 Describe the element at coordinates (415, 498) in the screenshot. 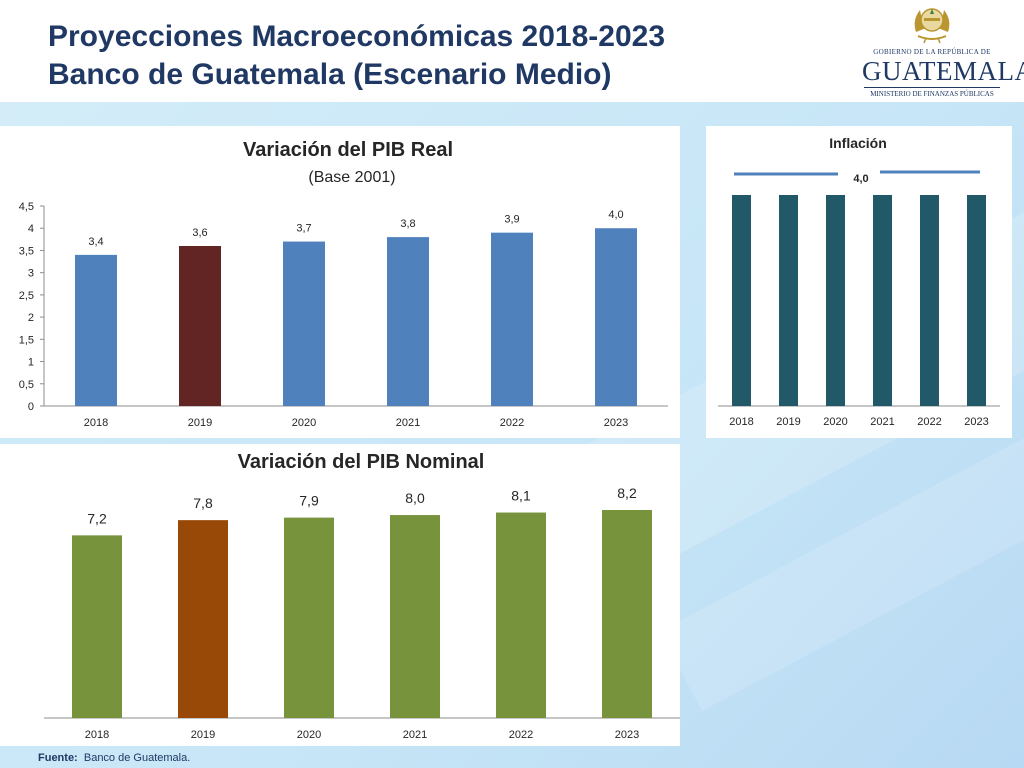

I see `data-label: 8,0` at that location.